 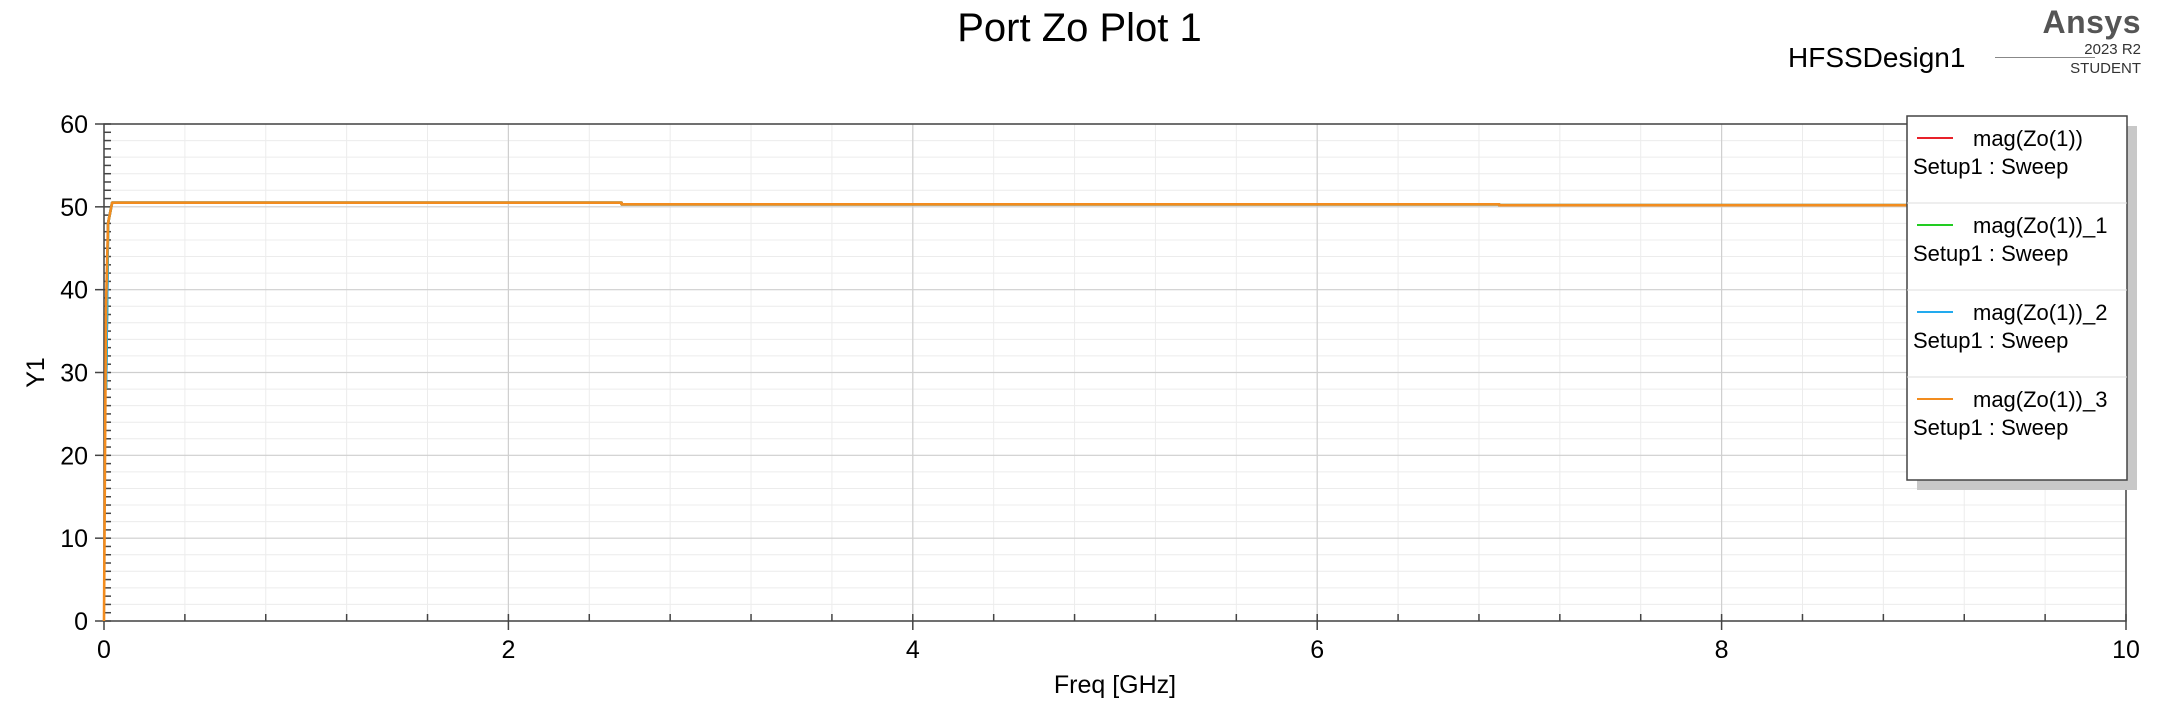 What do you see at coordinates (1722, 650) in the screenshot?
I see `x-tick-label: 8` at bounding box center [1722, 650].